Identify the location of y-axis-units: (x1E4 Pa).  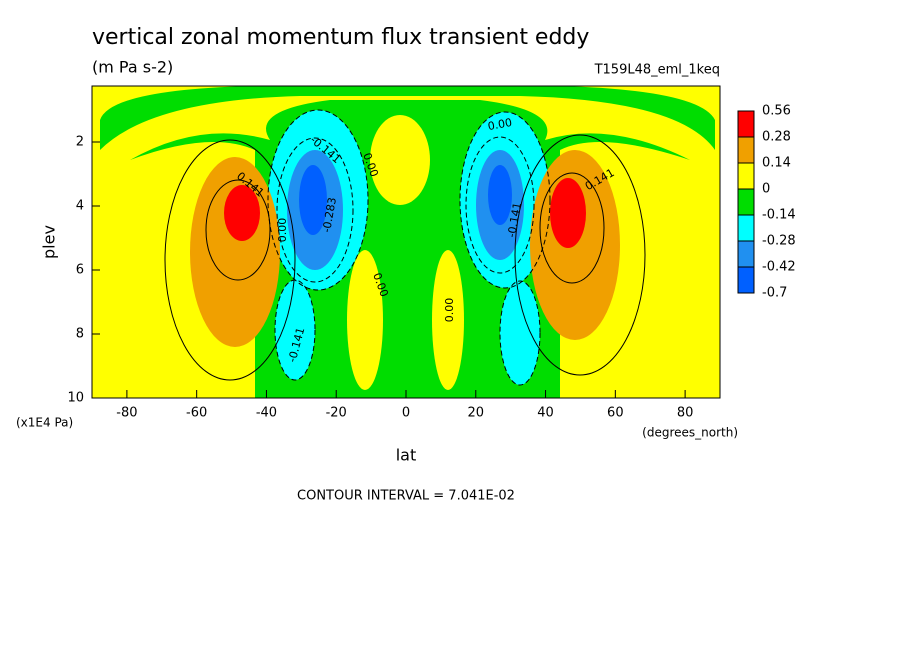
(44, 423).